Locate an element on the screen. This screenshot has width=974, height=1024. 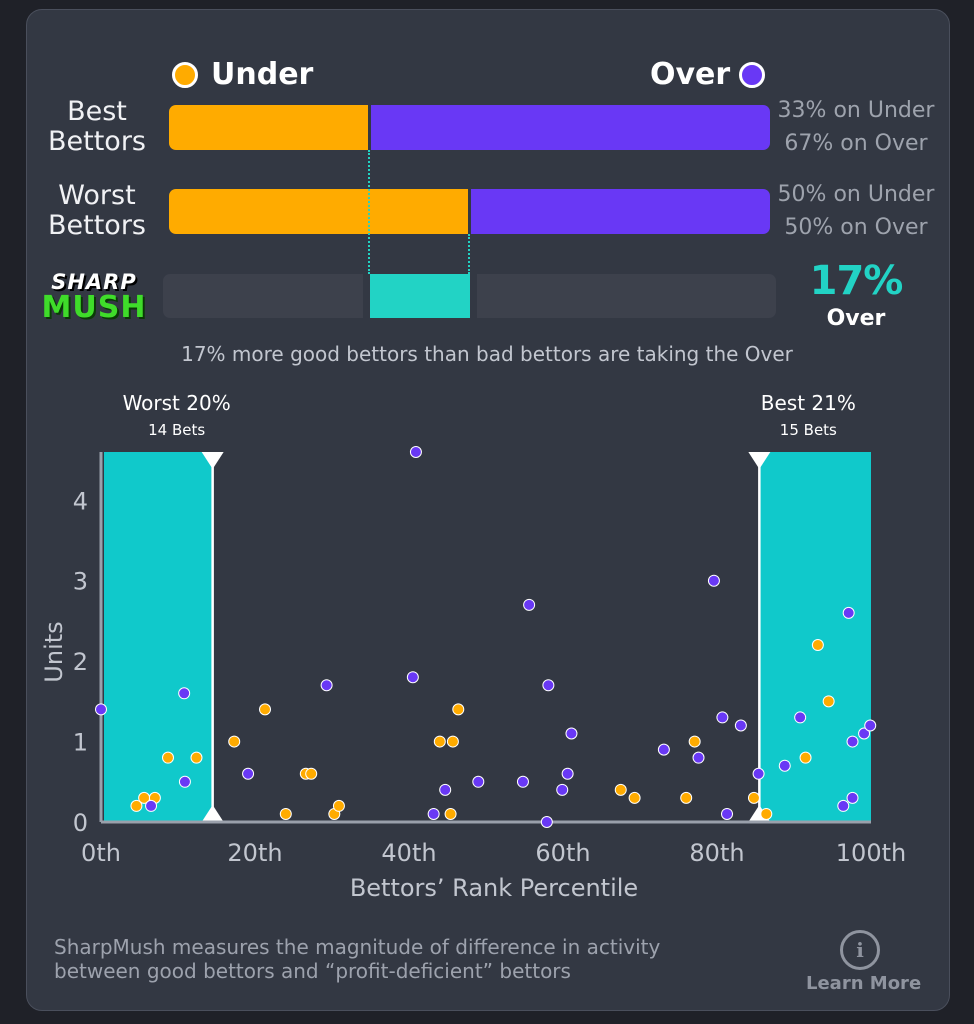
info-icon: i is located at coordinates (860, 950).